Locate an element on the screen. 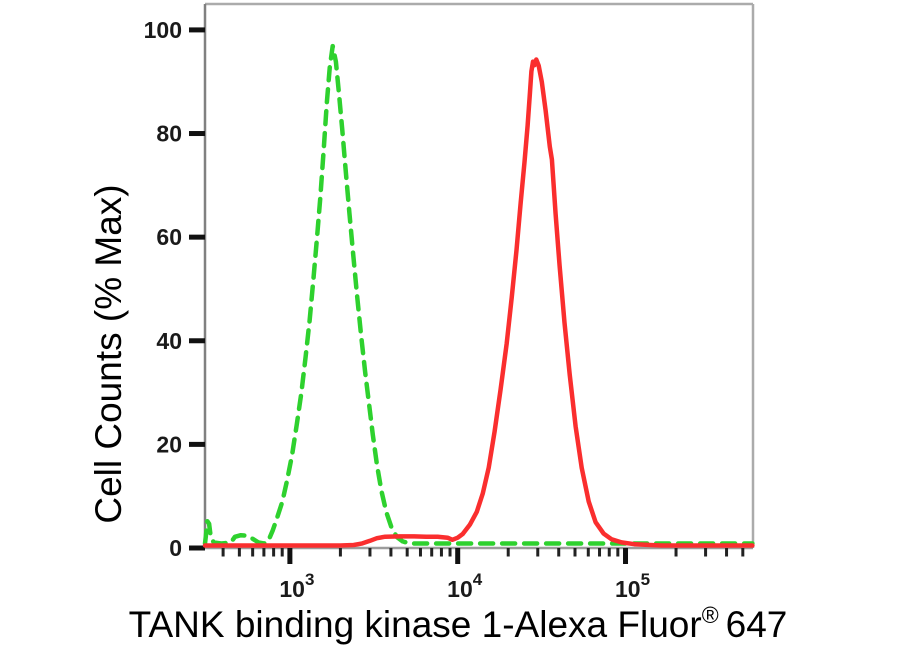 The width and height of the screenshot is (920, 668). y-tick-label: 0 is located at coordinates (175, 548).